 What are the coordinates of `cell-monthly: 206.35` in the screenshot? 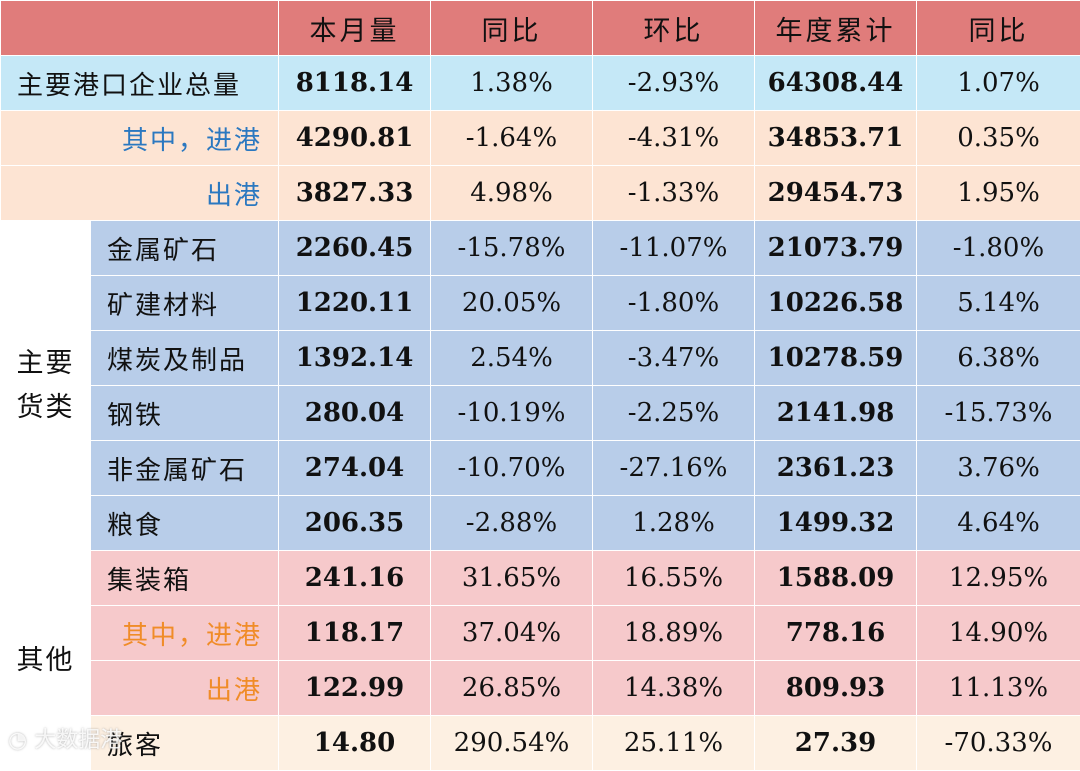 It's located at (355, 523).